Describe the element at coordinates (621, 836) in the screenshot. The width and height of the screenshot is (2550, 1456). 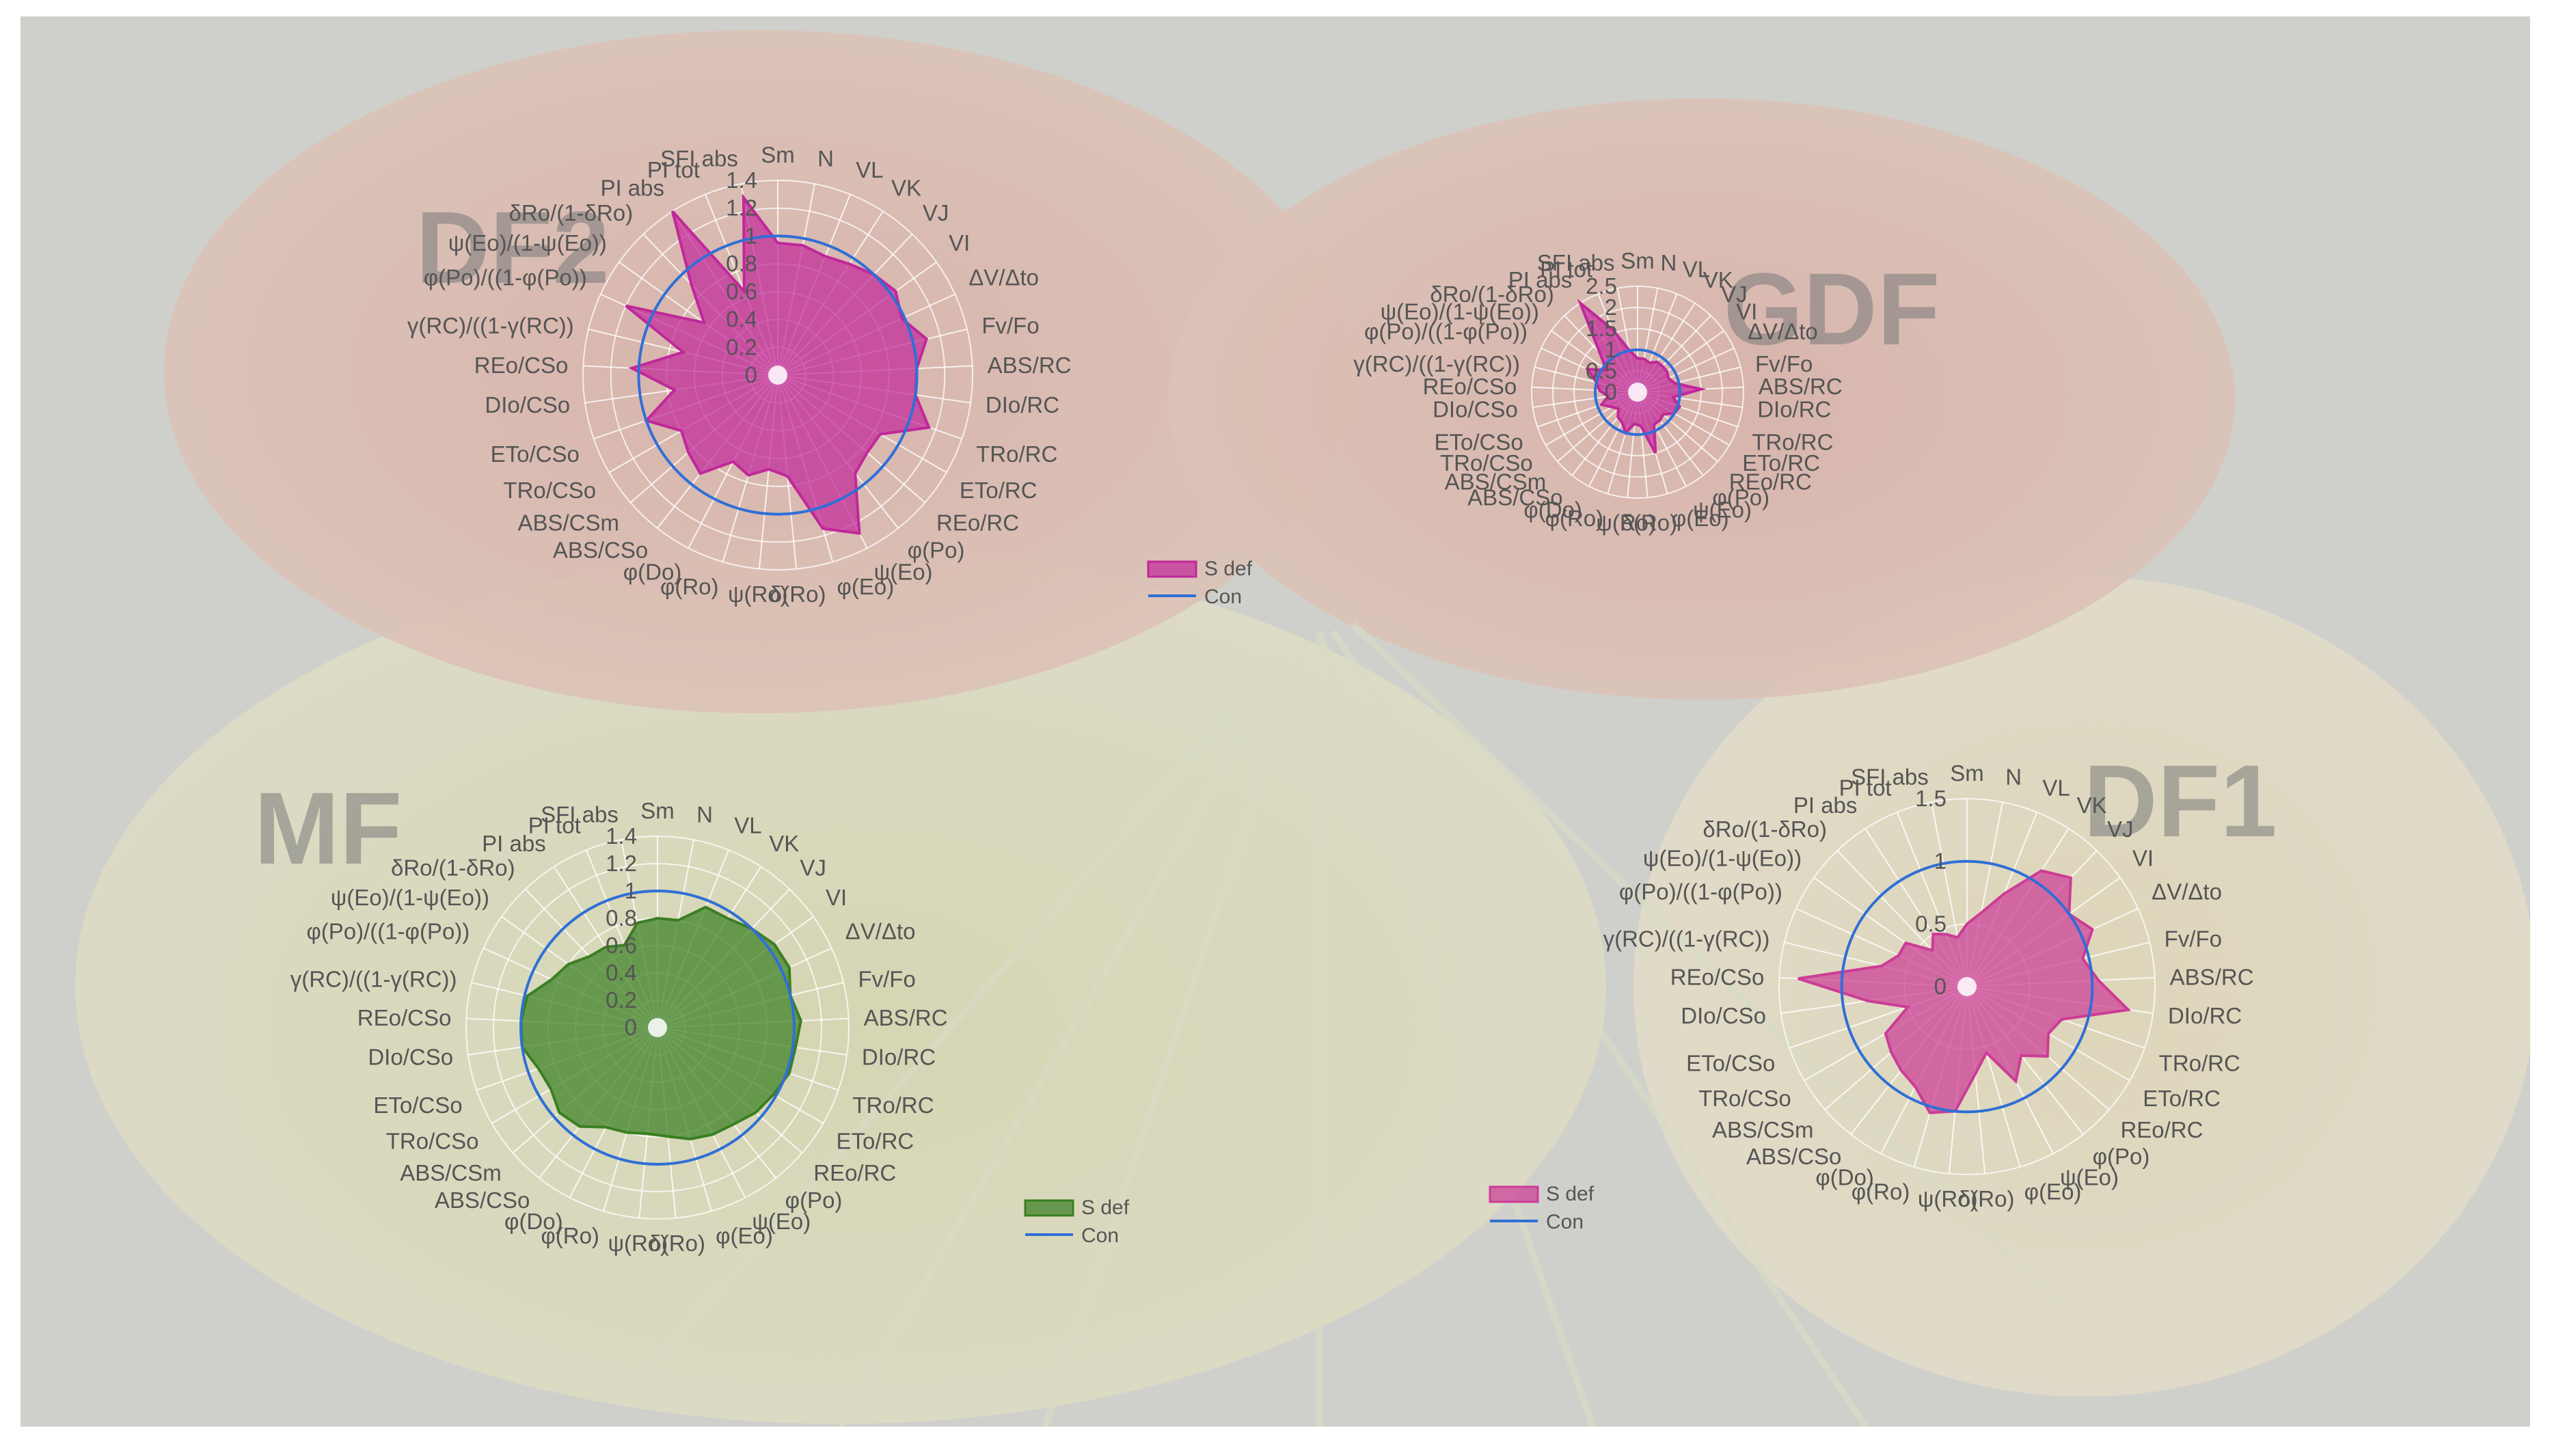
I see `radial-tick-label: 1.4` at that location.